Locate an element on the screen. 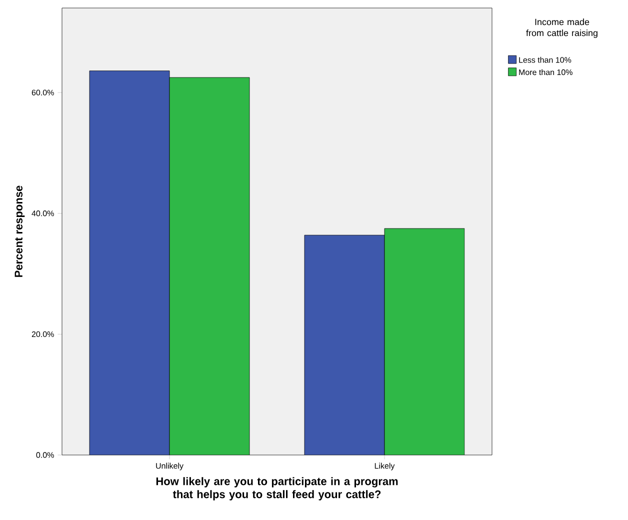  y-tick-label: 20.0% is located at coordinates (43, 334).